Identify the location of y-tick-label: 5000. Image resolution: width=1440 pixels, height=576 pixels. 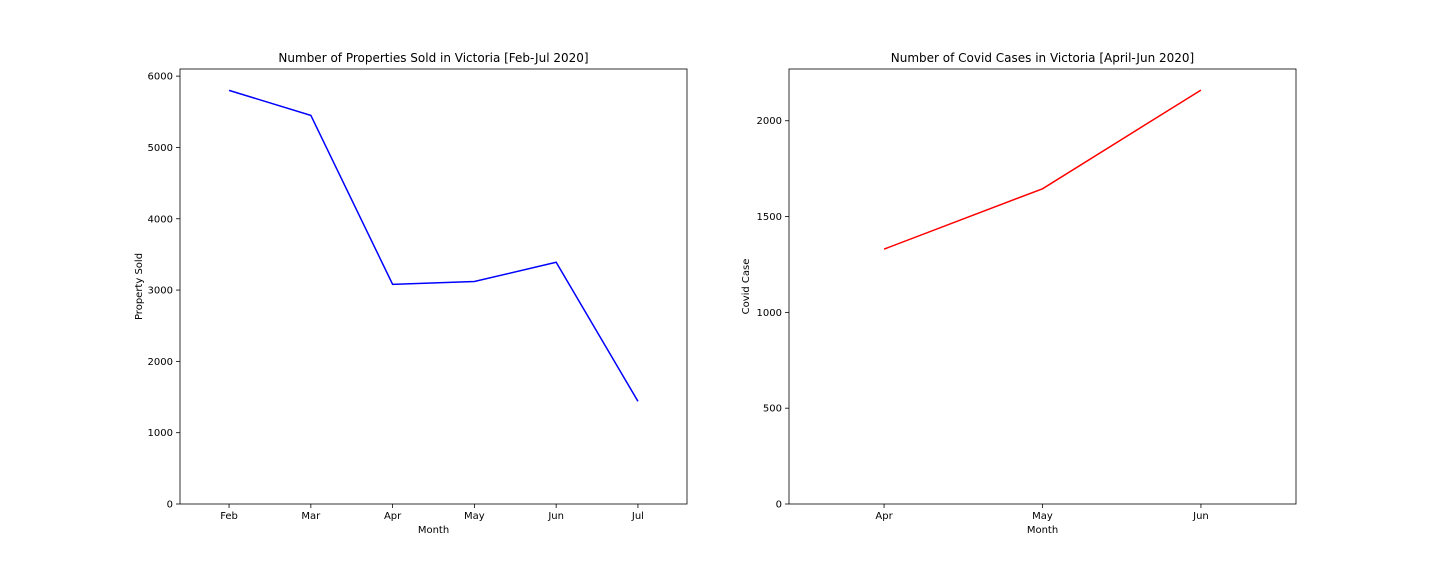
(160, 148).